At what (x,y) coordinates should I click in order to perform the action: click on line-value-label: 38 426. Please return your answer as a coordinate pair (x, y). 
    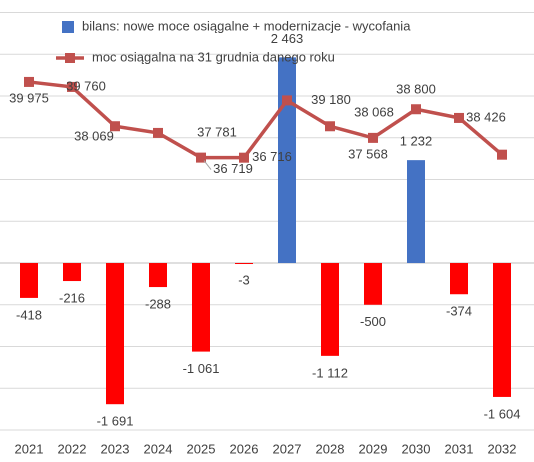
    Looking at the image, I should click on (486, 116).